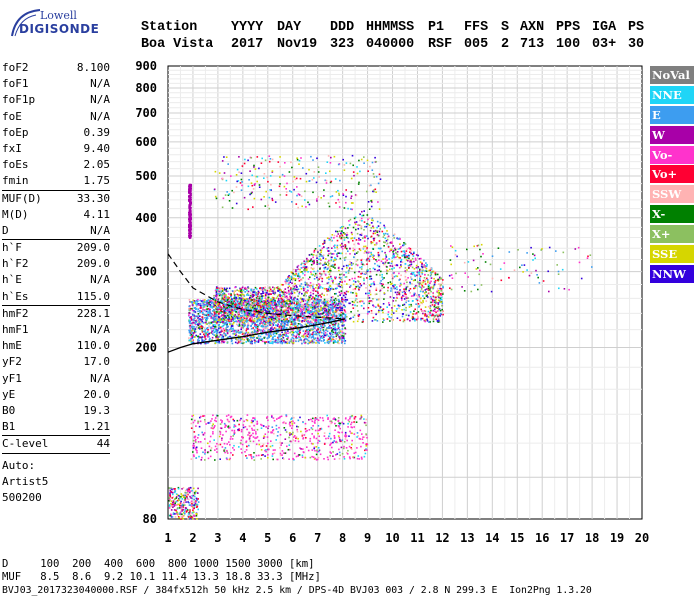 Image resolution: width=700 pixels, height=600 pixels. What do you see at coordinates (242, 538) in the screenshot?
I see `x-tick-label: 4` at bounding box center [242, 538].